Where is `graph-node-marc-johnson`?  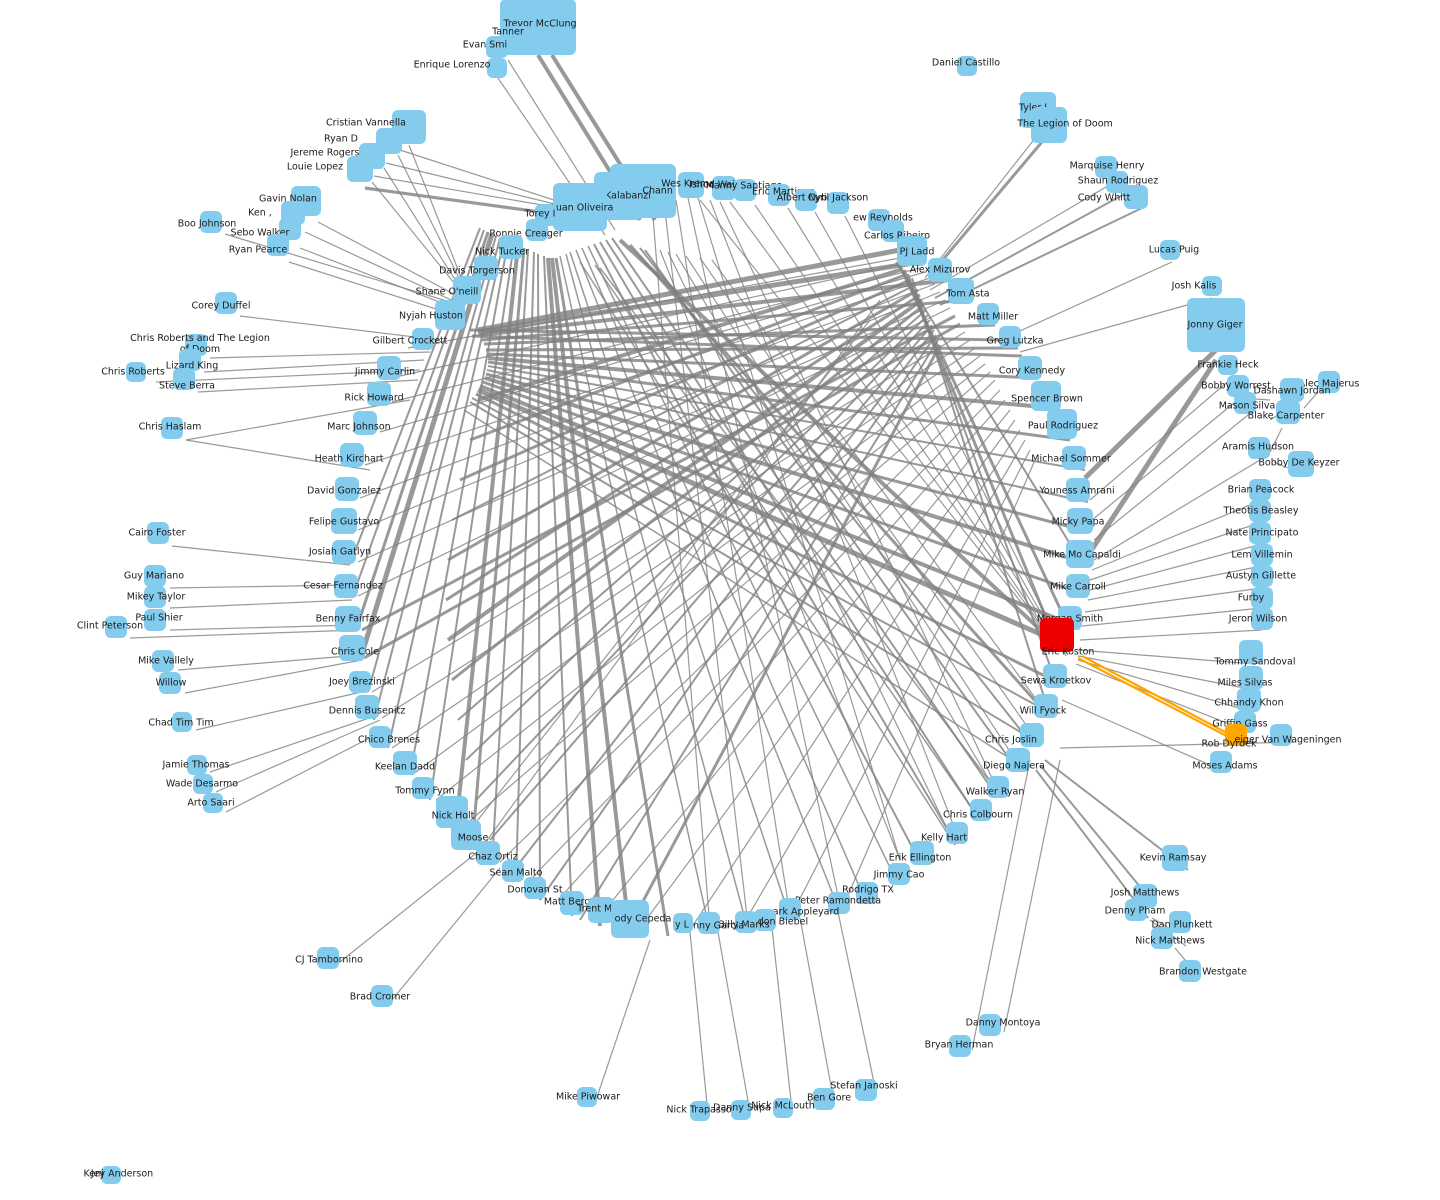 graph-node-marc-johnson is located at coordinates (365, 423).